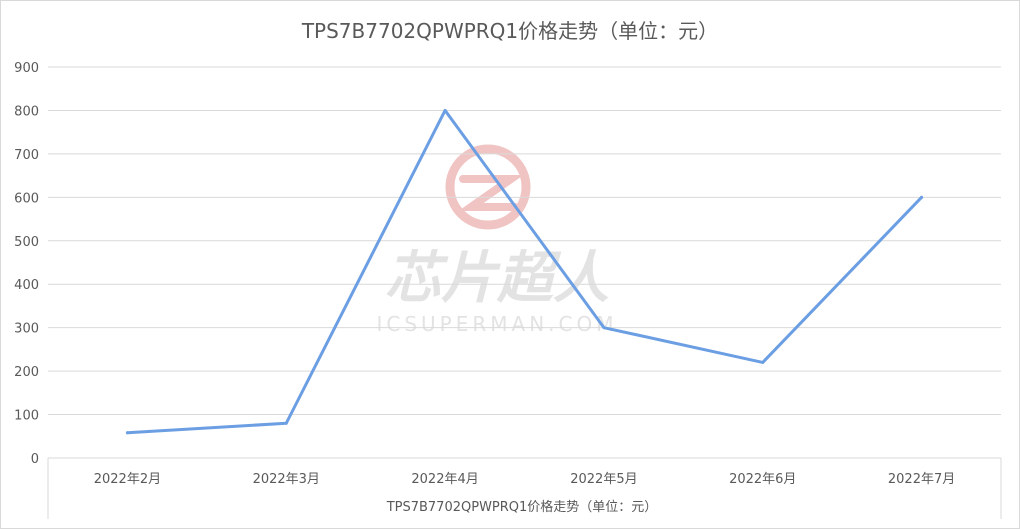 The width and height of the screenshot is (1020, 529). What do you see at coordinates (497, 278) in the screenshot?
I see `watermark-brand: 芯片超人` at bounding box center [497, 278].